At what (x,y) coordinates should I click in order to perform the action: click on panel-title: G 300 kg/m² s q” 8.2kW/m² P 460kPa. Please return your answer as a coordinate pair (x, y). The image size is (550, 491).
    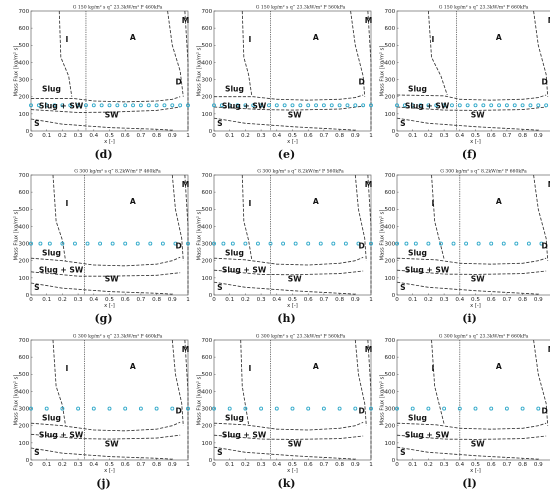
    Looking at the image, I should click on (117, 172).